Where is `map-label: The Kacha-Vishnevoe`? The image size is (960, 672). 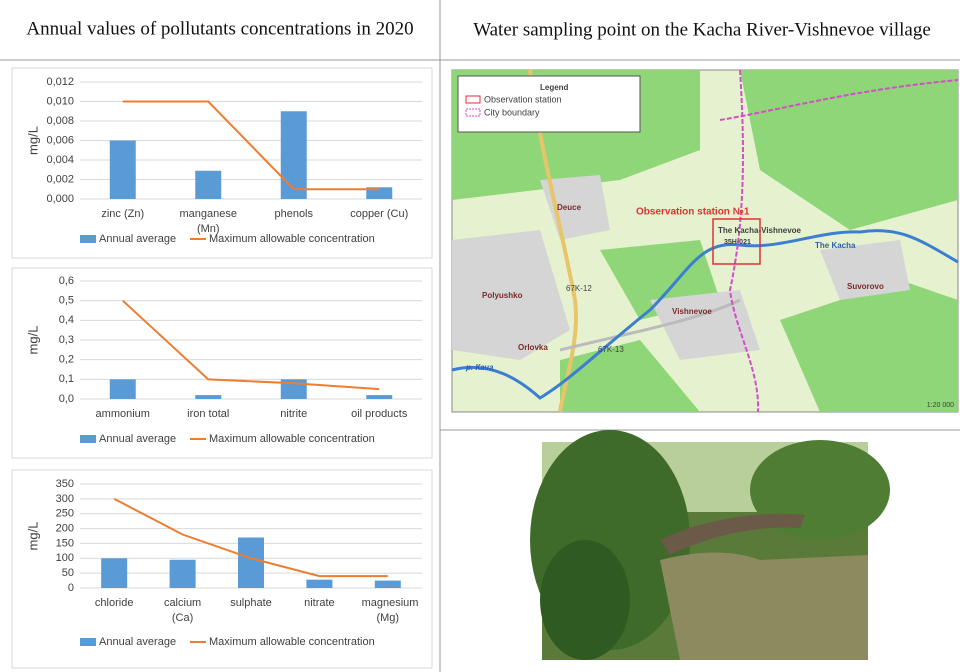 map-label: The Kacha-Vishnevoe is located at coordinates (760, 230).